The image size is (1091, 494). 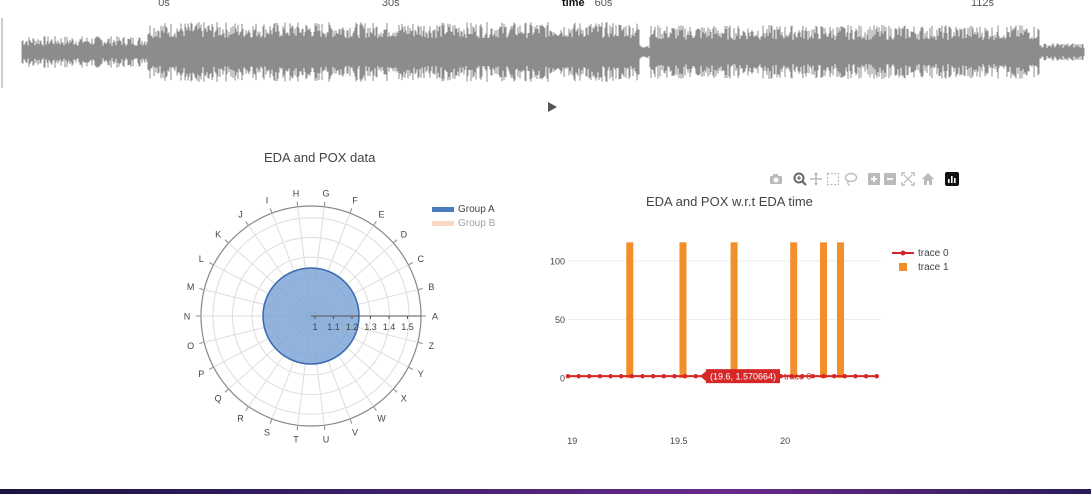 What do you see at coordinates (776, 179) in the screenshot?
I see `camera-icon` at bounding box center [776, 179].